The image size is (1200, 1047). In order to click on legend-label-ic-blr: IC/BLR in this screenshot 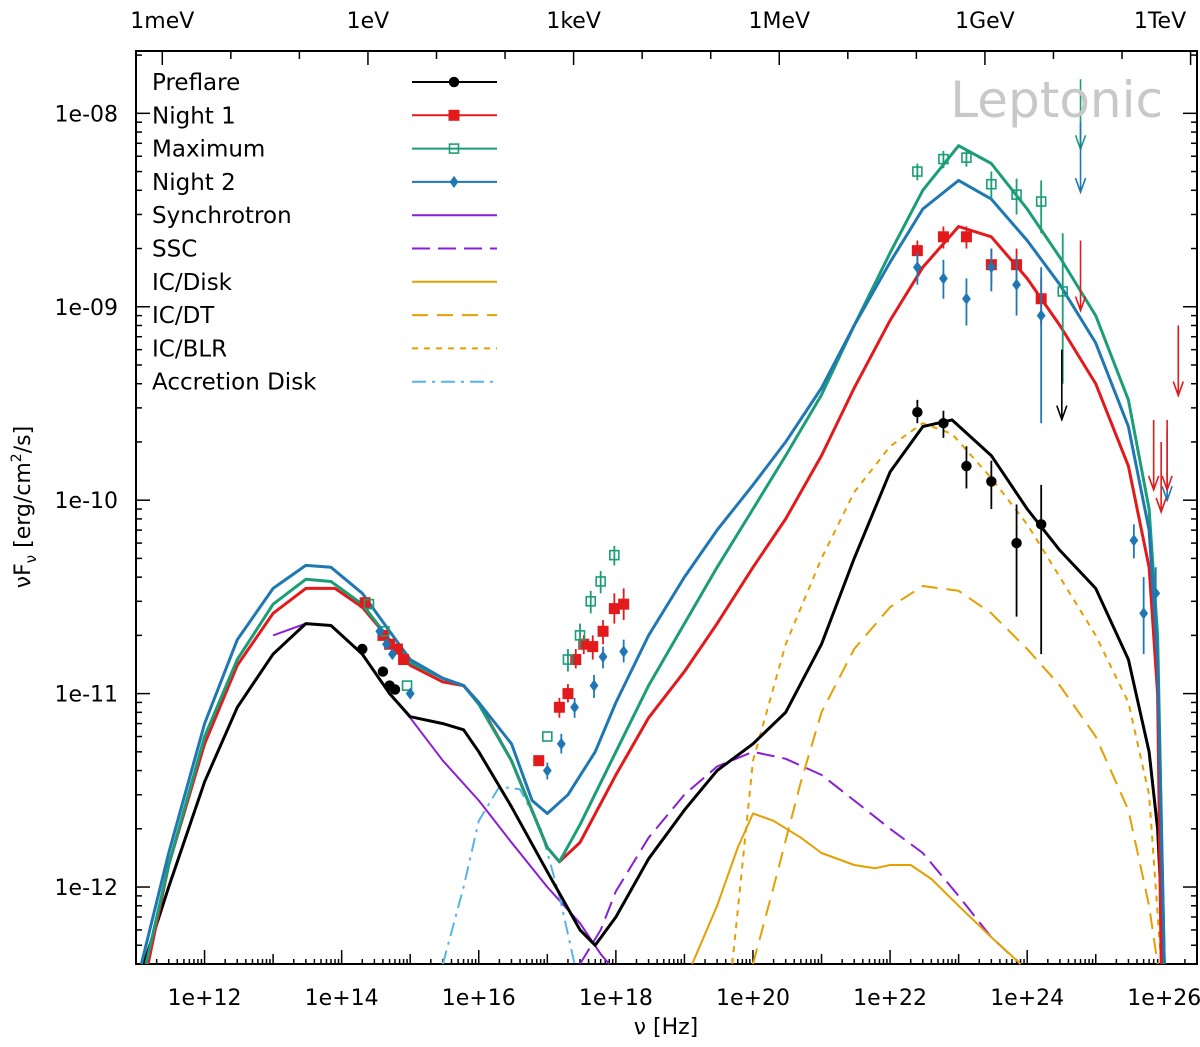, I will do `click(189, 349)`.